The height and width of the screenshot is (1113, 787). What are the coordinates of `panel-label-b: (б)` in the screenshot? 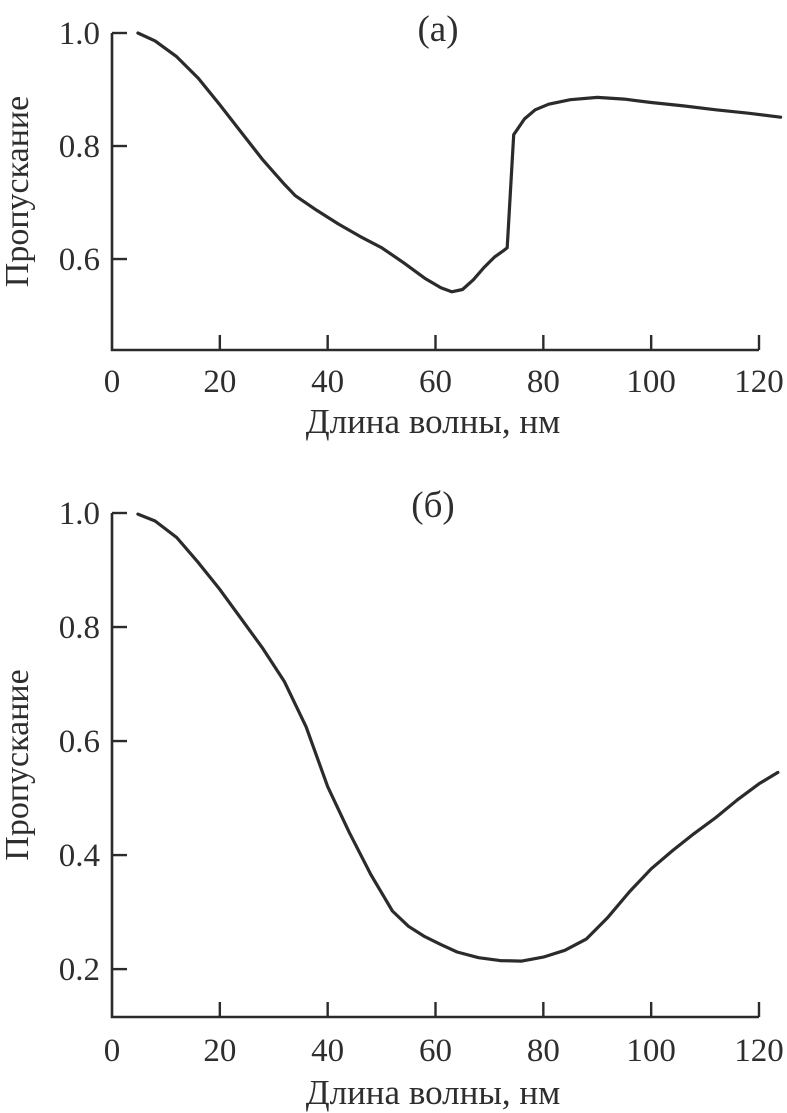 It's located at (432, 505).